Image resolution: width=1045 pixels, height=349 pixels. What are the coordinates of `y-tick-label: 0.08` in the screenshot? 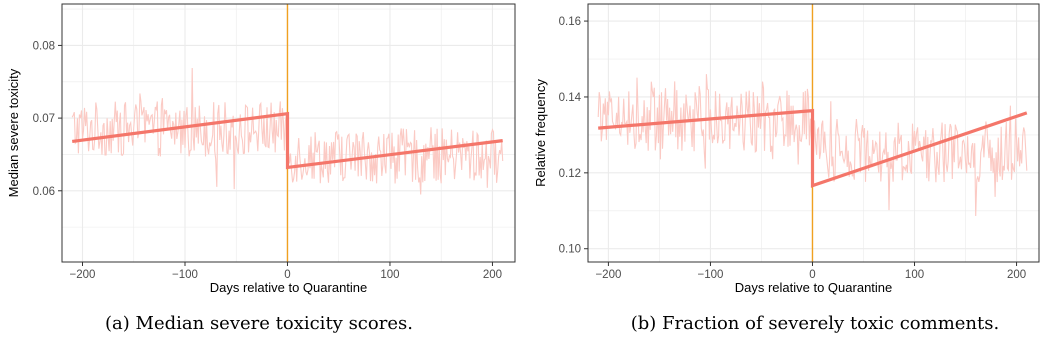 It's located at (44, 46).